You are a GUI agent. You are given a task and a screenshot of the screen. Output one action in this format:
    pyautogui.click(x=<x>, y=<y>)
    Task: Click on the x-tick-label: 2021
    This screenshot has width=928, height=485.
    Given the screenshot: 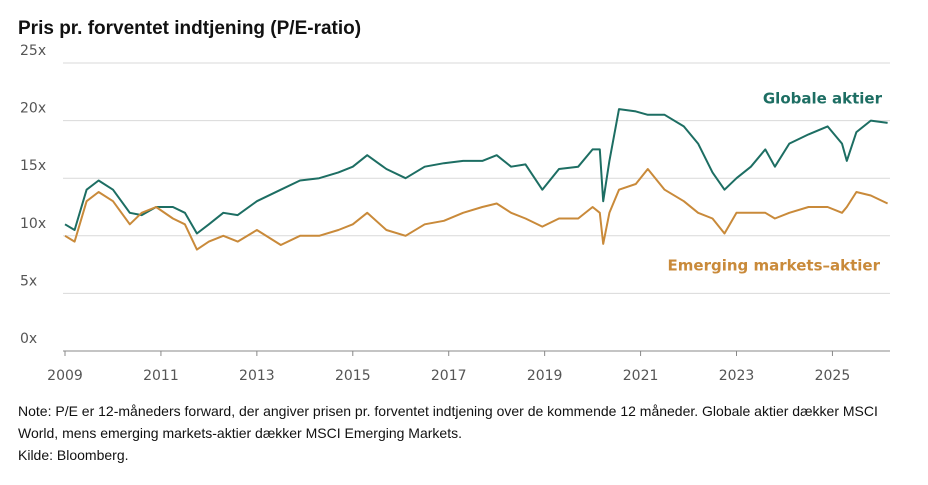 What is the action you would take?
    pyautogui.click(x=641, y=376)
    